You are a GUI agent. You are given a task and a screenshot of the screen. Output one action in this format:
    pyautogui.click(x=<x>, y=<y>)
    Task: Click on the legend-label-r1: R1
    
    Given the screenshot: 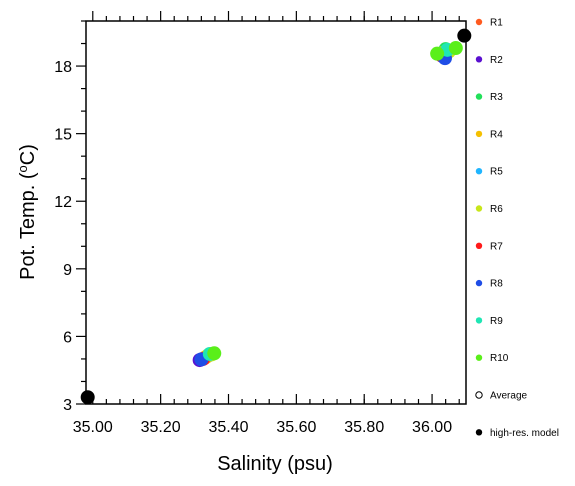 What is the action you would take?
    pyautogui.click(x=496, y=23)
    